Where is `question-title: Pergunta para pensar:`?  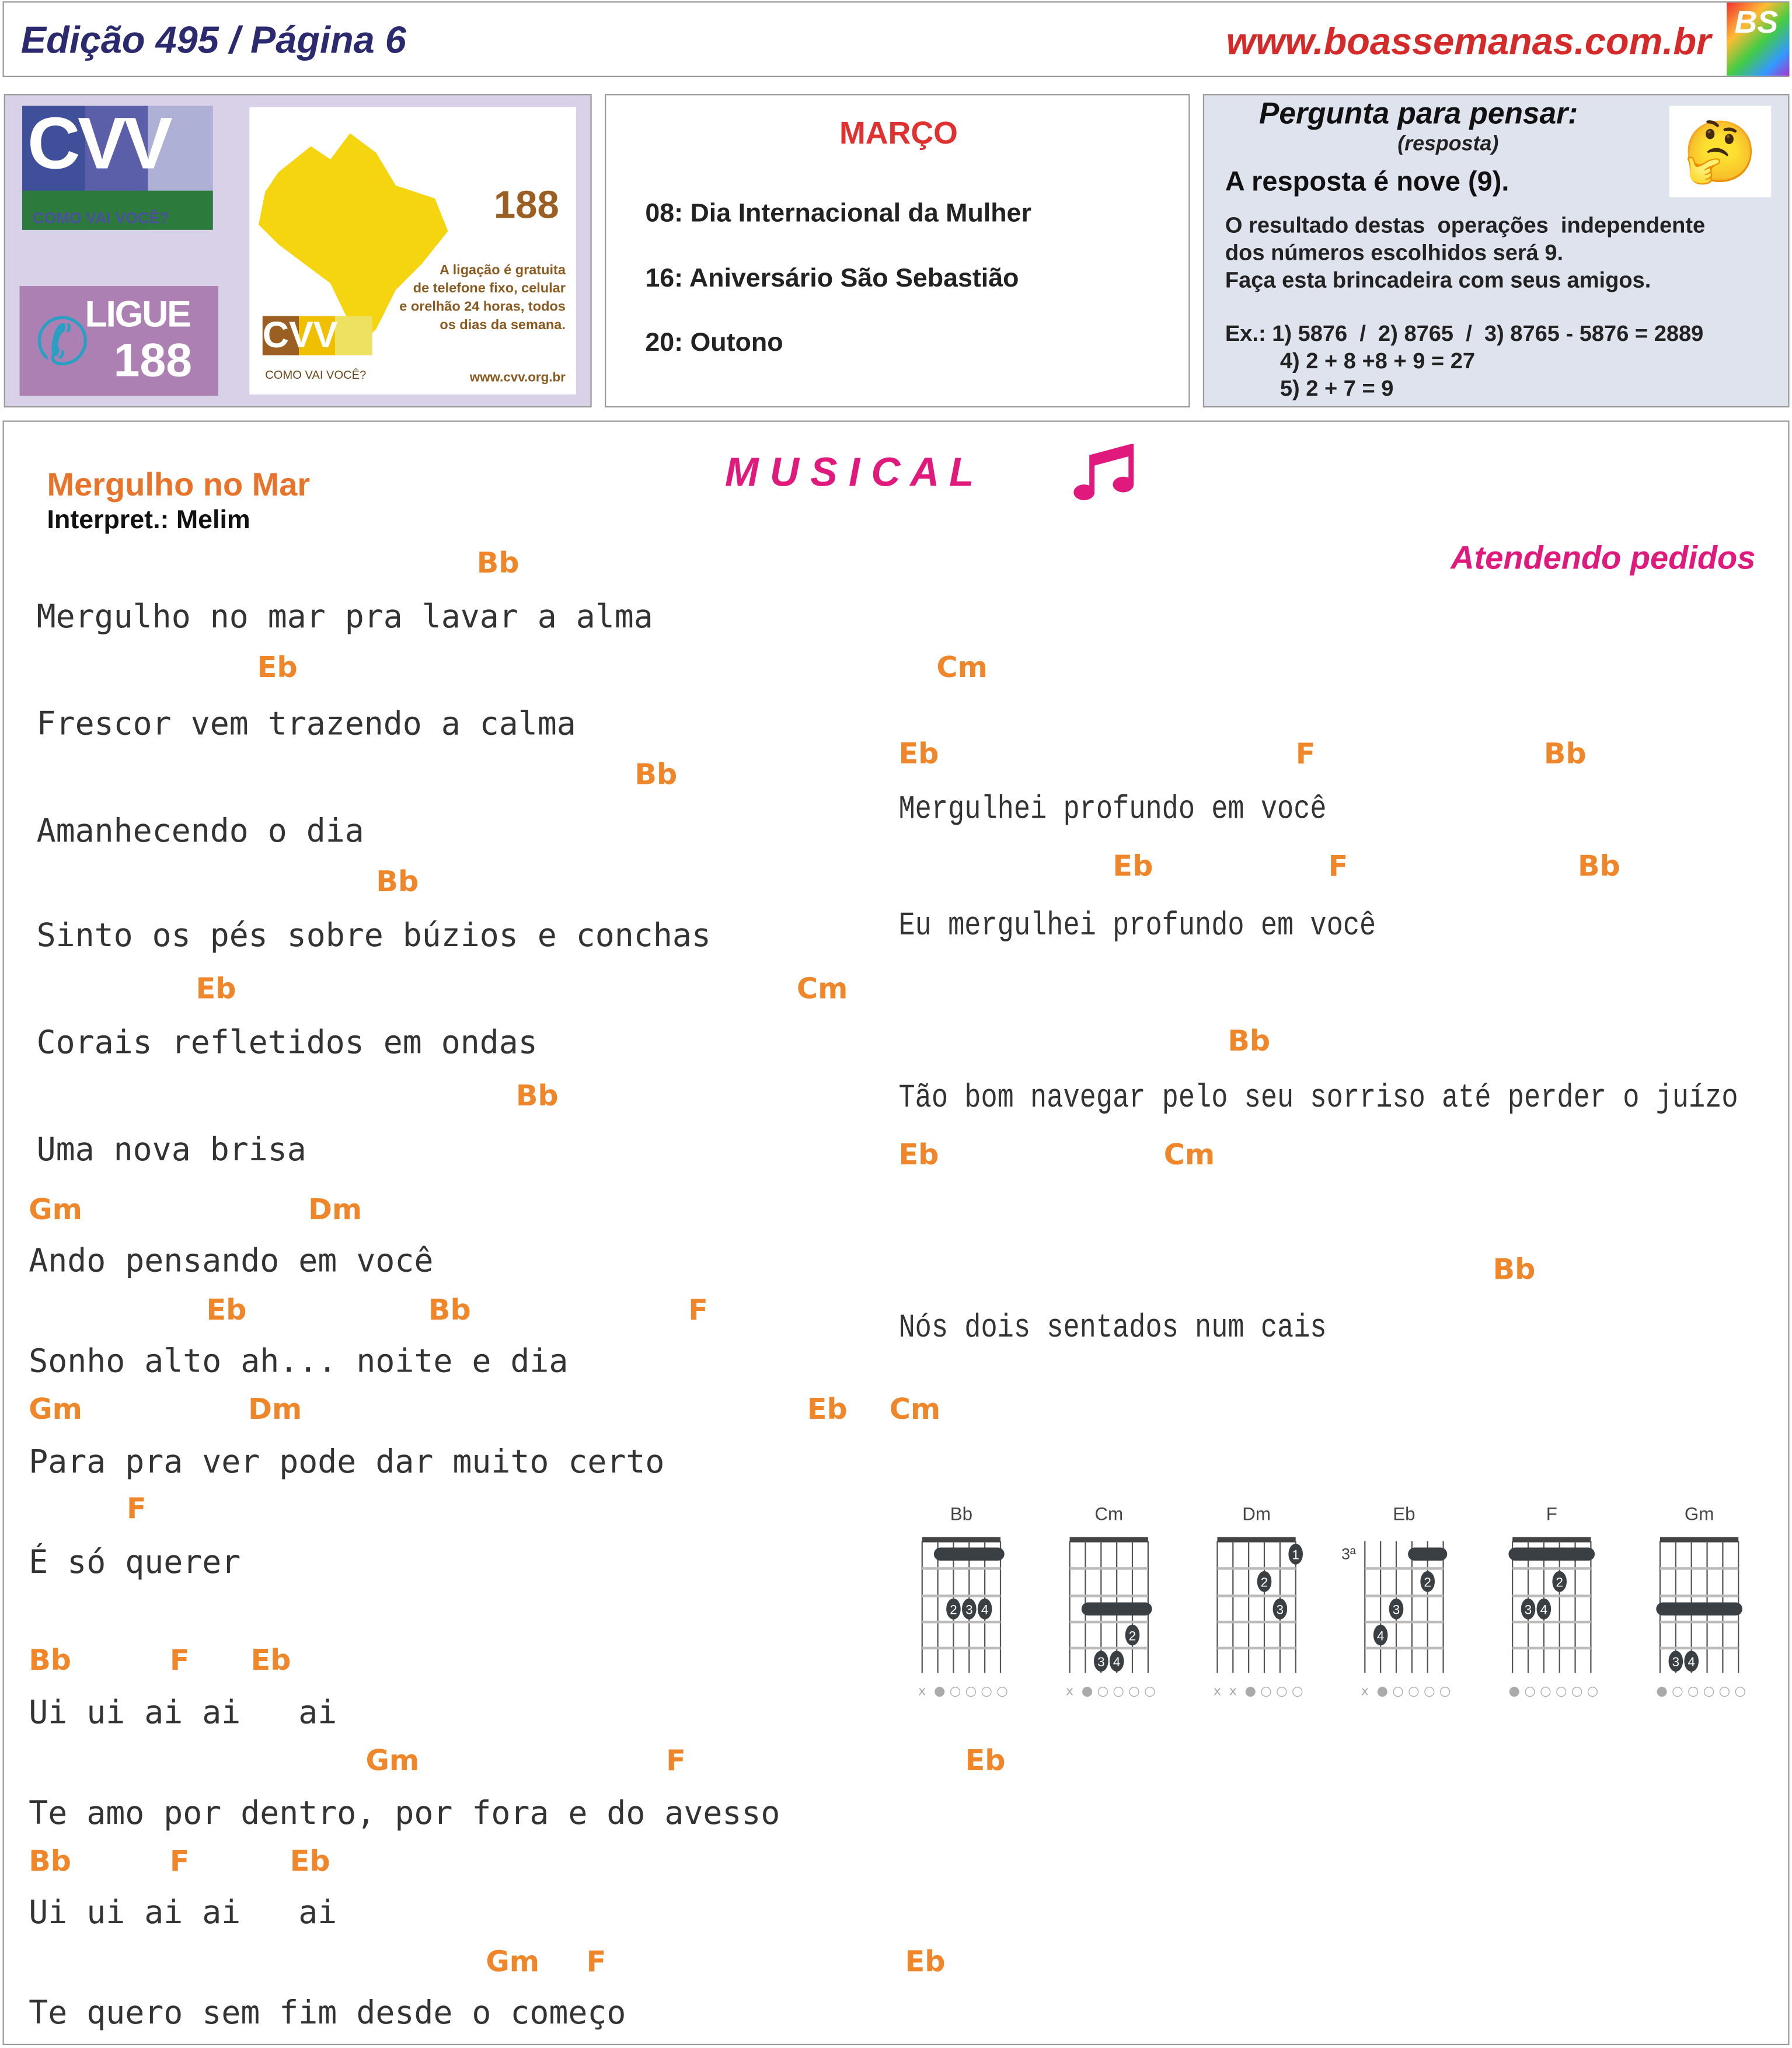
question-title: Pergunta para pensar: is located at coordinates (1418, 113).